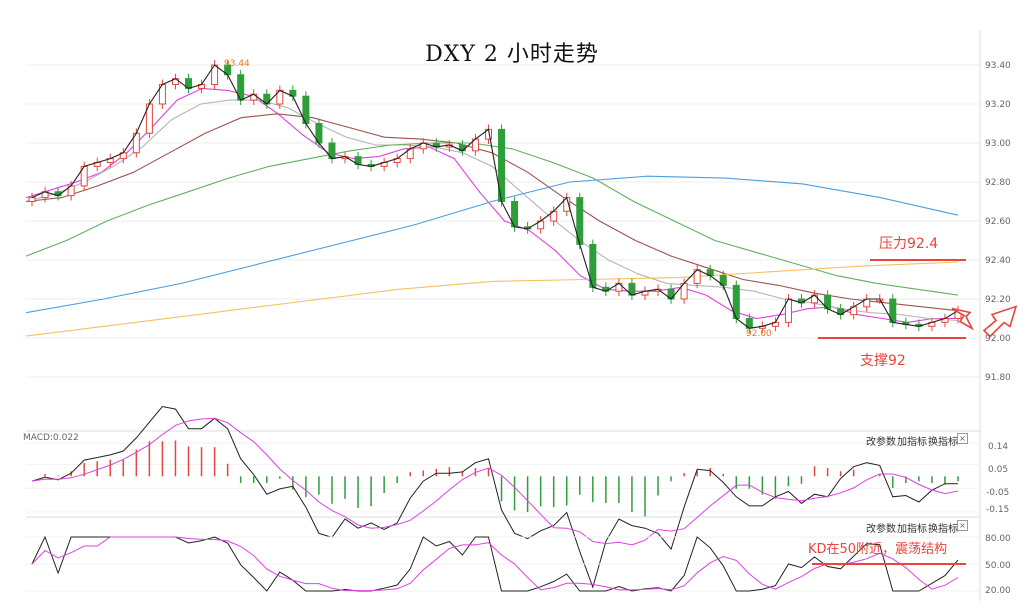 The image size is (1024, 601). I want to click on price-tick: 91.80, so click(998, 378).